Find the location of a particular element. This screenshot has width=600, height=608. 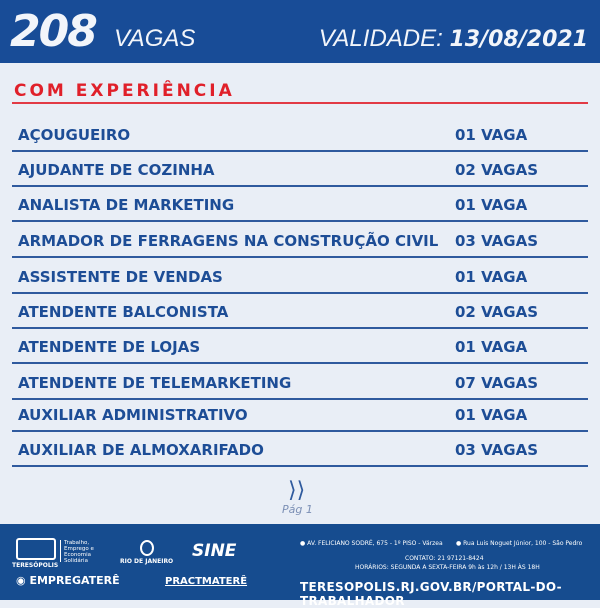

job-row: ASSISTENTE DE VENDAS 01 VAGA is located at coordinates (300, 279).